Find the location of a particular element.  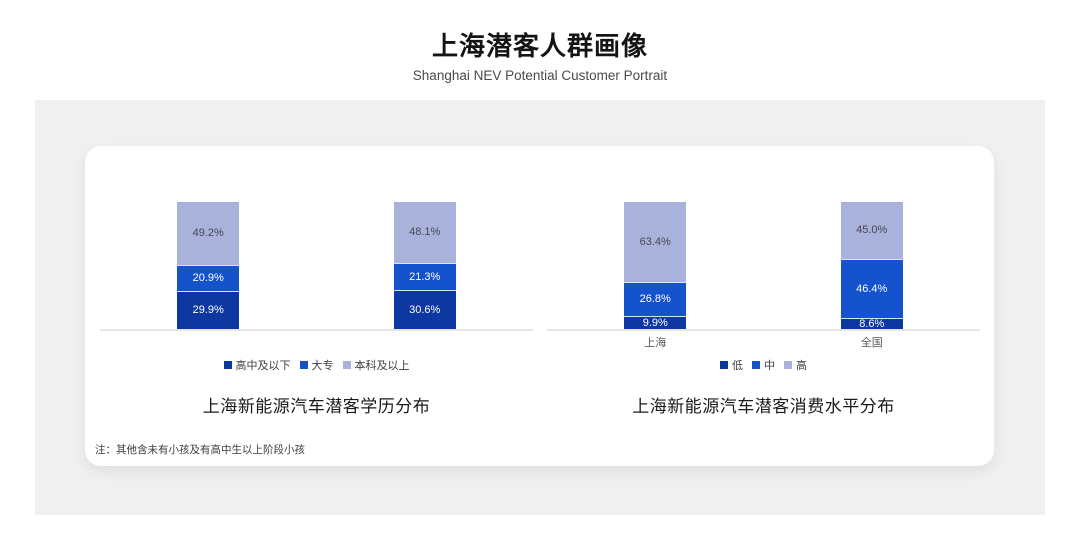

value-label: 21.3% is located at coordinates (425, 276).